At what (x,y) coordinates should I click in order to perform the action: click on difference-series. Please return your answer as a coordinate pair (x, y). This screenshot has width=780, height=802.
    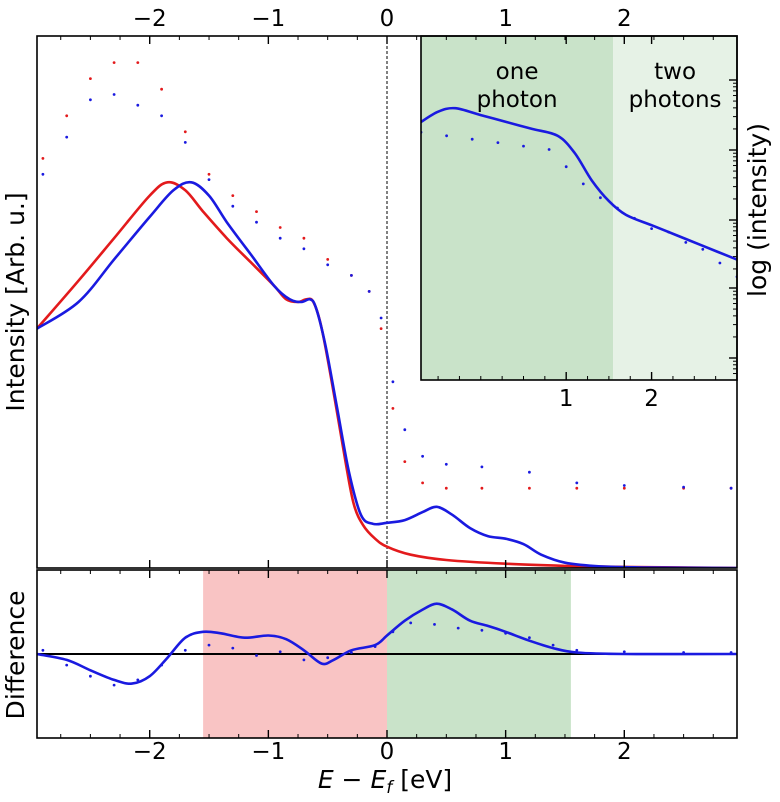
    Looking at the image, I should click on (387, 644).